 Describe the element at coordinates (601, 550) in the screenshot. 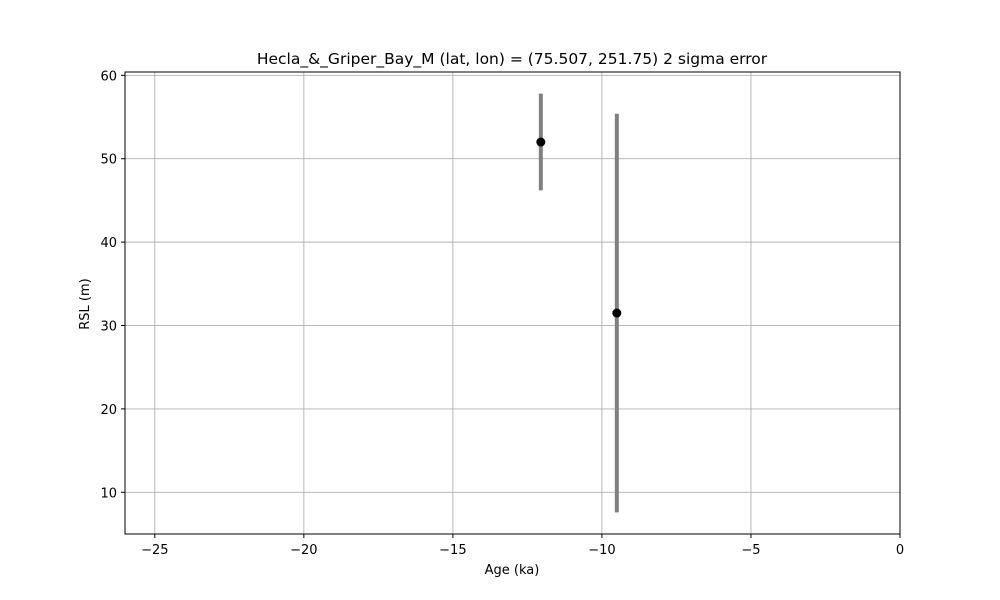

I see `x-tick-label: −10` at that location.